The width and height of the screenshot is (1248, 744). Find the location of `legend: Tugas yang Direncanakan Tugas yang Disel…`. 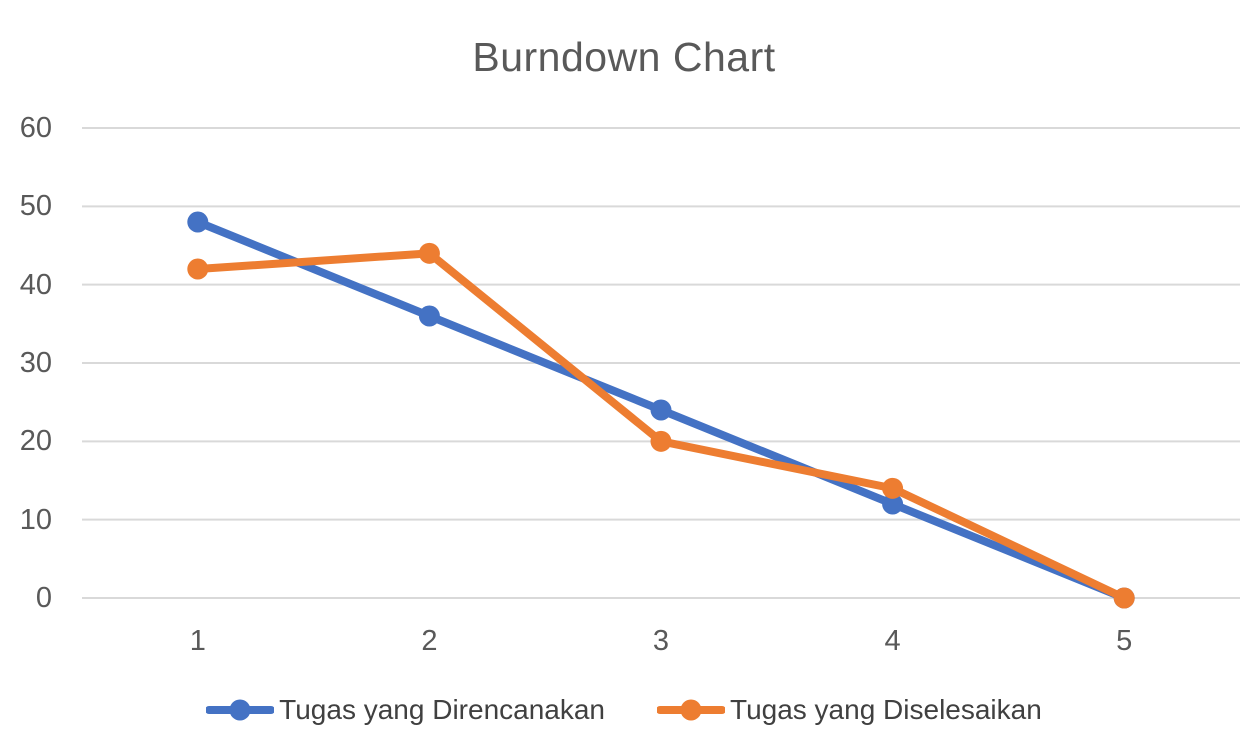

legend: Tugas yang Direncanakan Tugas yang Disel… is located at coordinates (624, 710).